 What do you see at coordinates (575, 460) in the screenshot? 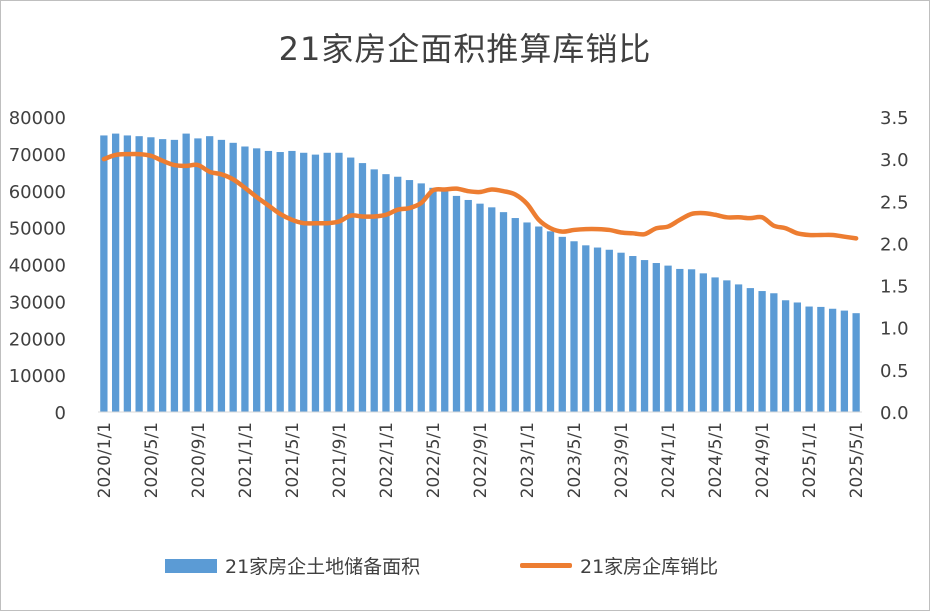
I see `x-tick-label: 2023/5/1` at bounding box center [575, 460].